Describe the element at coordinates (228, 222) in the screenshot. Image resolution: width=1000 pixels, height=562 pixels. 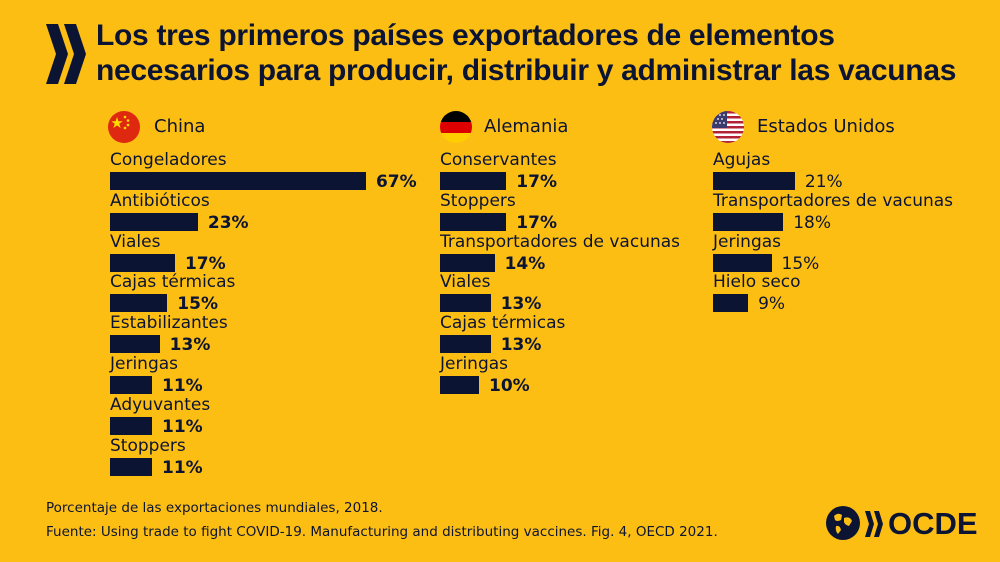
I see `value-label: 23%` at that location.